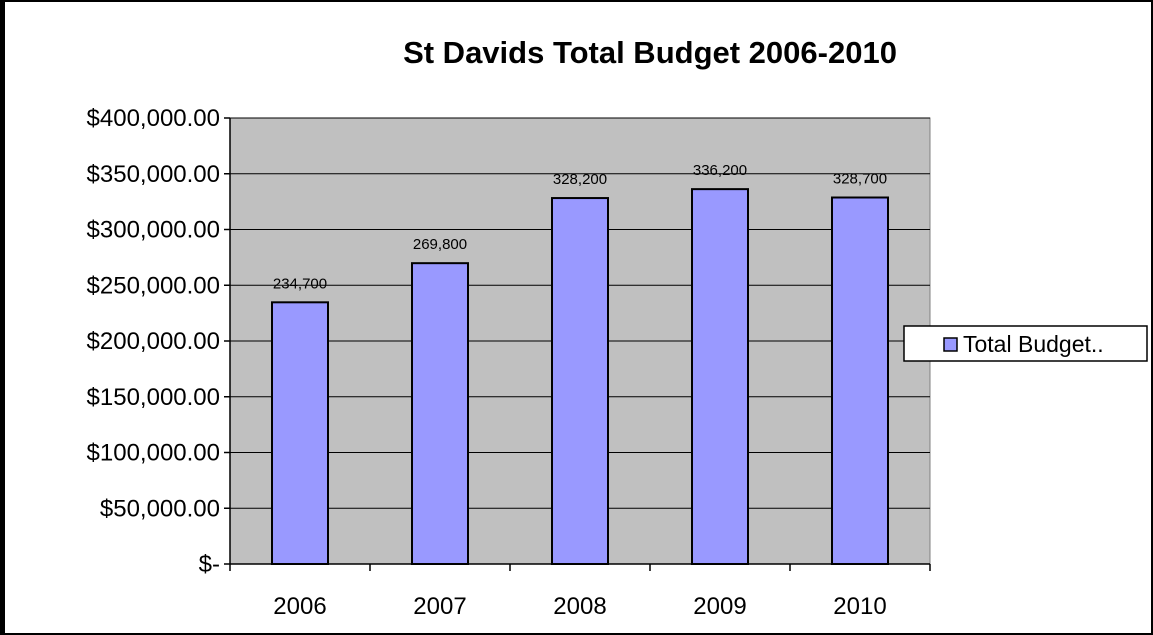  What do you see at coordinates (719, 606) in the screenshot?
I see `x-tick-label: 2009` at bounding box center [719, 606].